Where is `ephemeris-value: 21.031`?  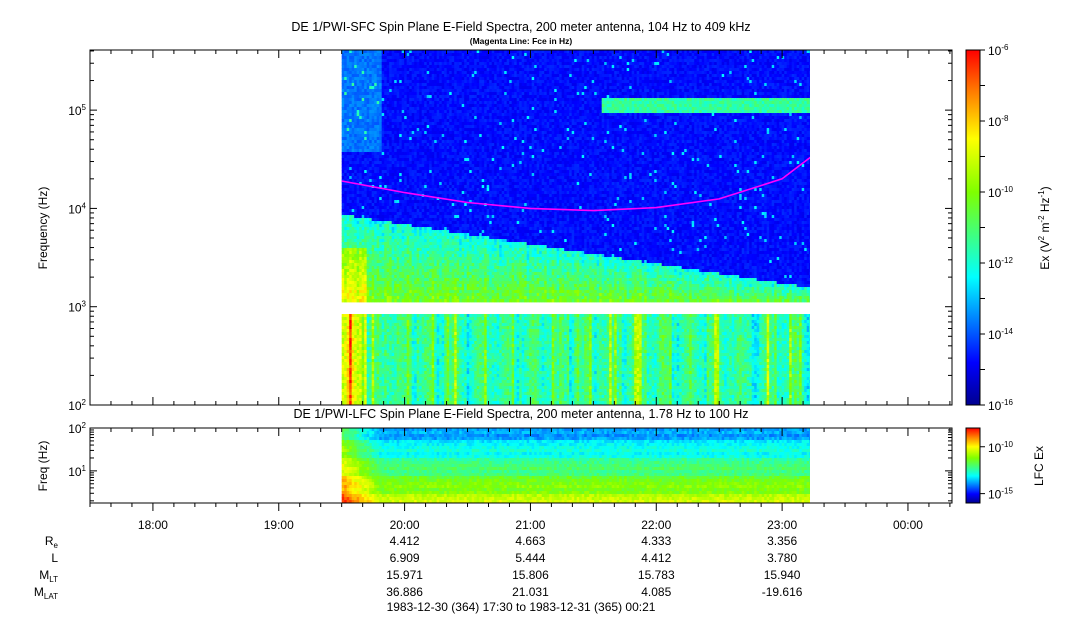
ephemeris-value: 21.031 is located at coordinates (530, 592).